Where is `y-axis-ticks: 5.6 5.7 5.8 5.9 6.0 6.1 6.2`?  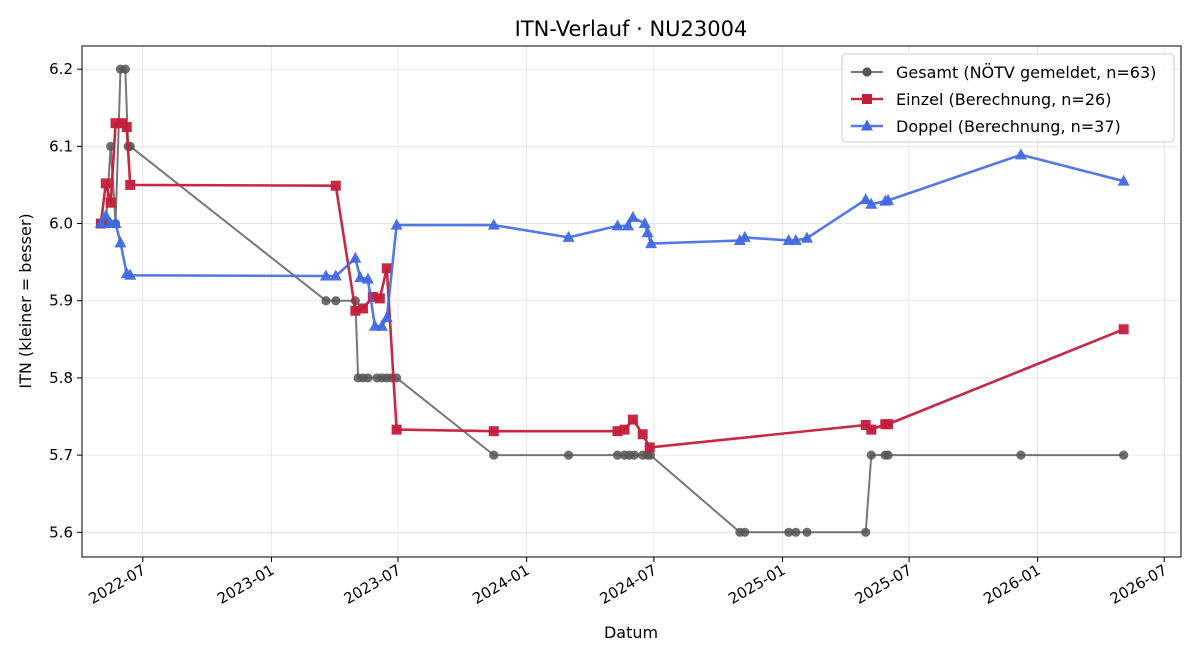
y-axis-ticks: 5.6 5.7 5.8 5.9 6.0 6.1 6.2 is located at coordinates (65, 300).